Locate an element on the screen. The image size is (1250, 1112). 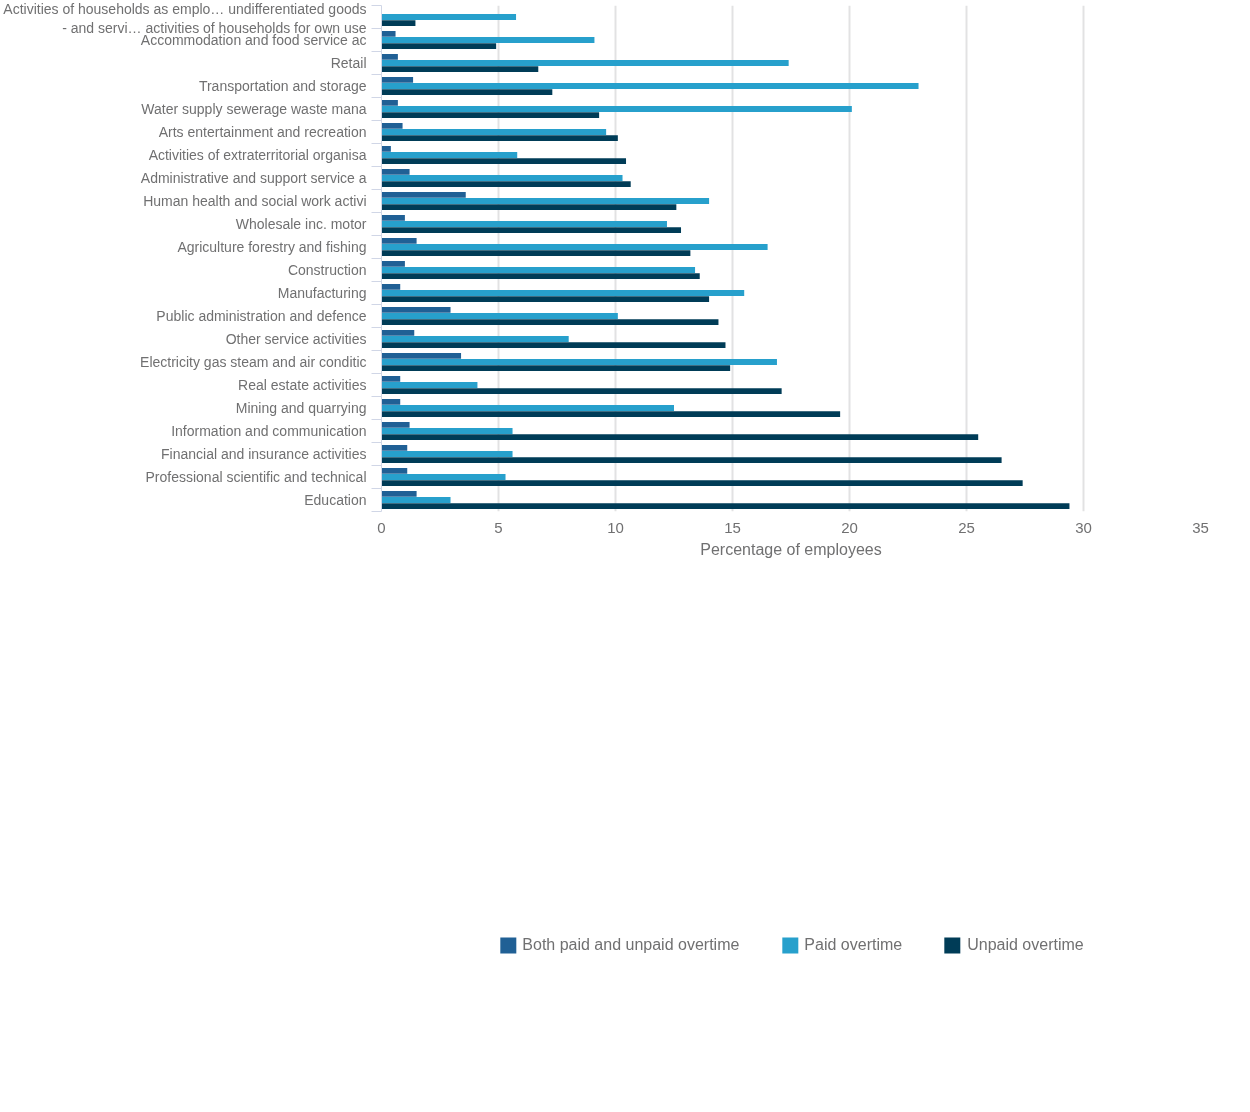
x-axis-title: Percentage of employees is located at coordinates (791, 549).